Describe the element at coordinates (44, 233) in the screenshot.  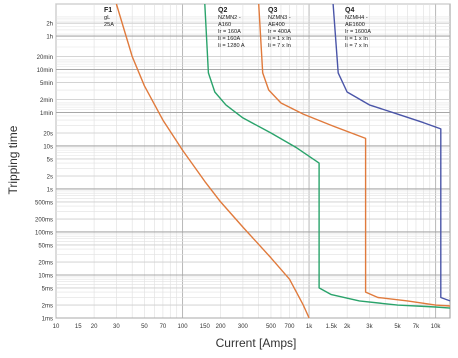
I see `y-tick-label: 100ms` at that location.